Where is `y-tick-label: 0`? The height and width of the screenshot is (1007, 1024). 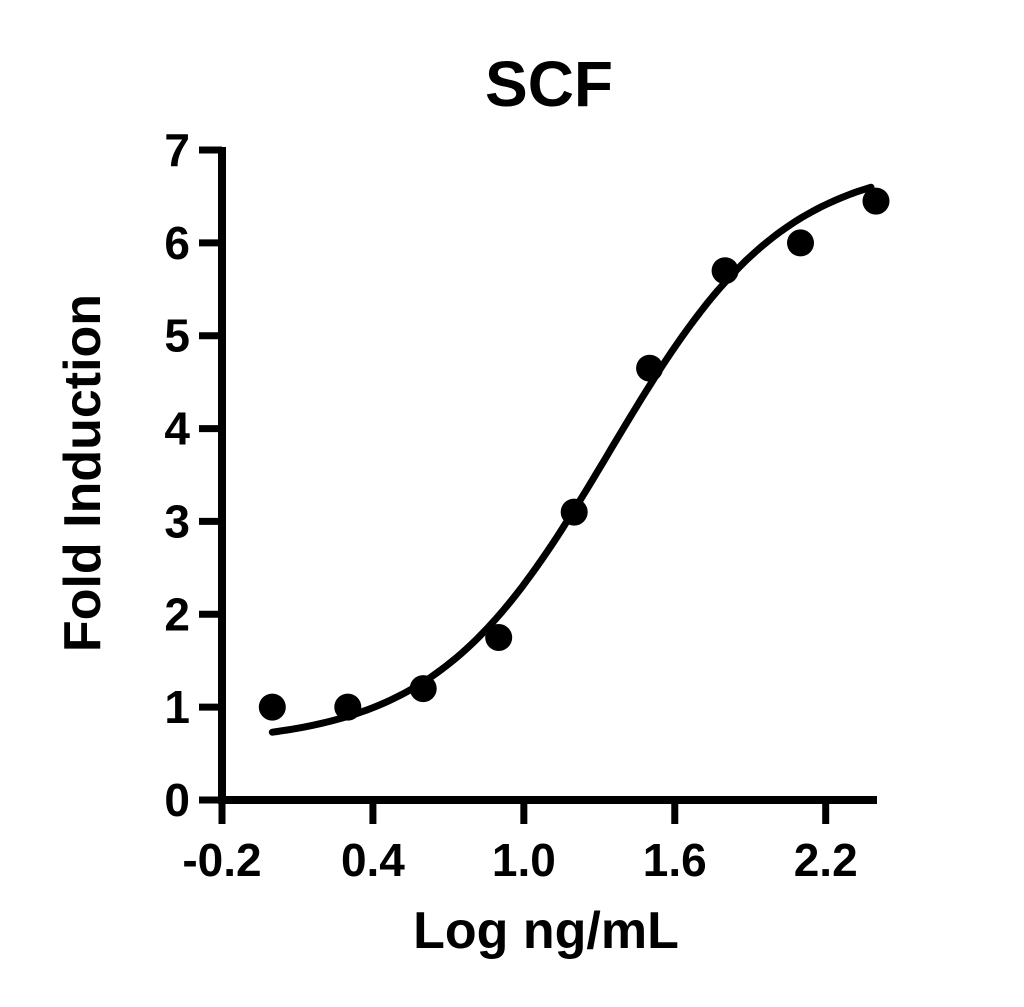
y-tick-label: 0 is located at coordinates (177, 800).